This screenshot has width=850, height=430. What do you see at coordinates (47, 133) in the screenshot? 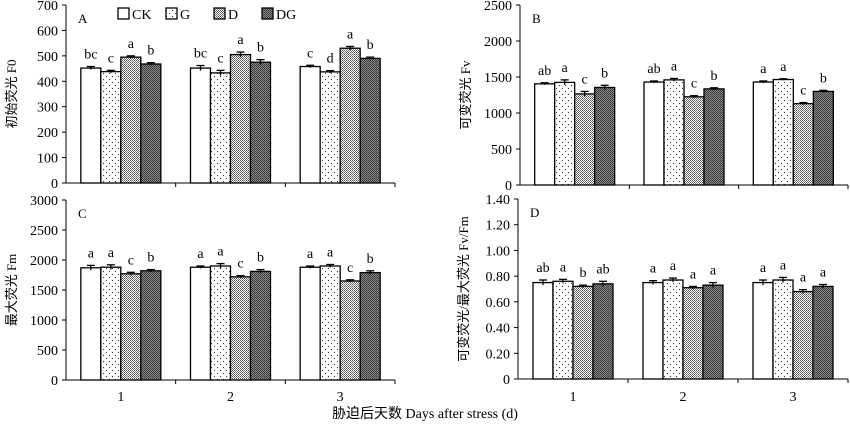
I see `y-tick-label: 200` at bounding box center [47, 133].